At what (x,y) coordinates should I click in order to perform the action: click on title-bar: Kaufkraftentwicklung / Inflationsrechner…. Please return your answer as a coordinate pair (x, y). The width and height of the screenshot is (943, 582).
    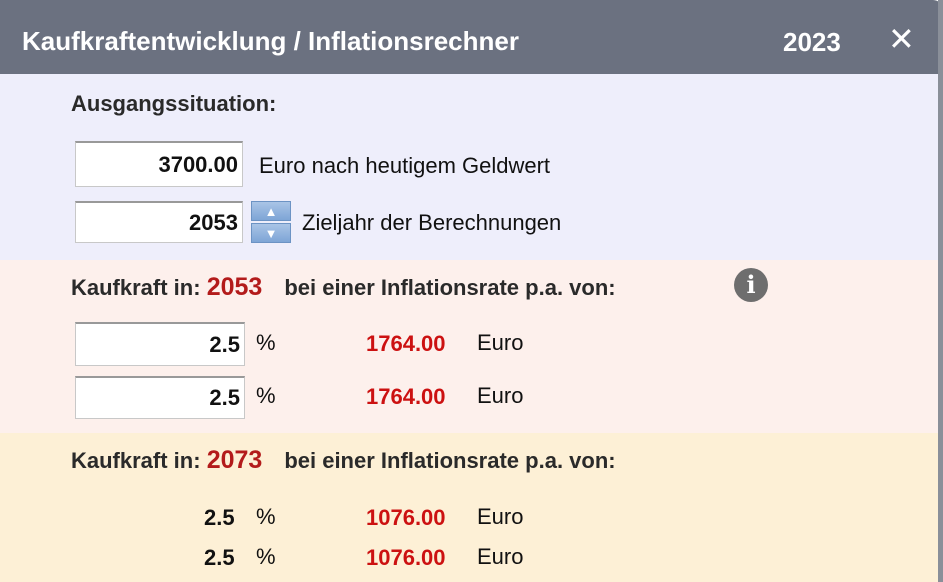
    Looking at the image, I should click on (471, 37).